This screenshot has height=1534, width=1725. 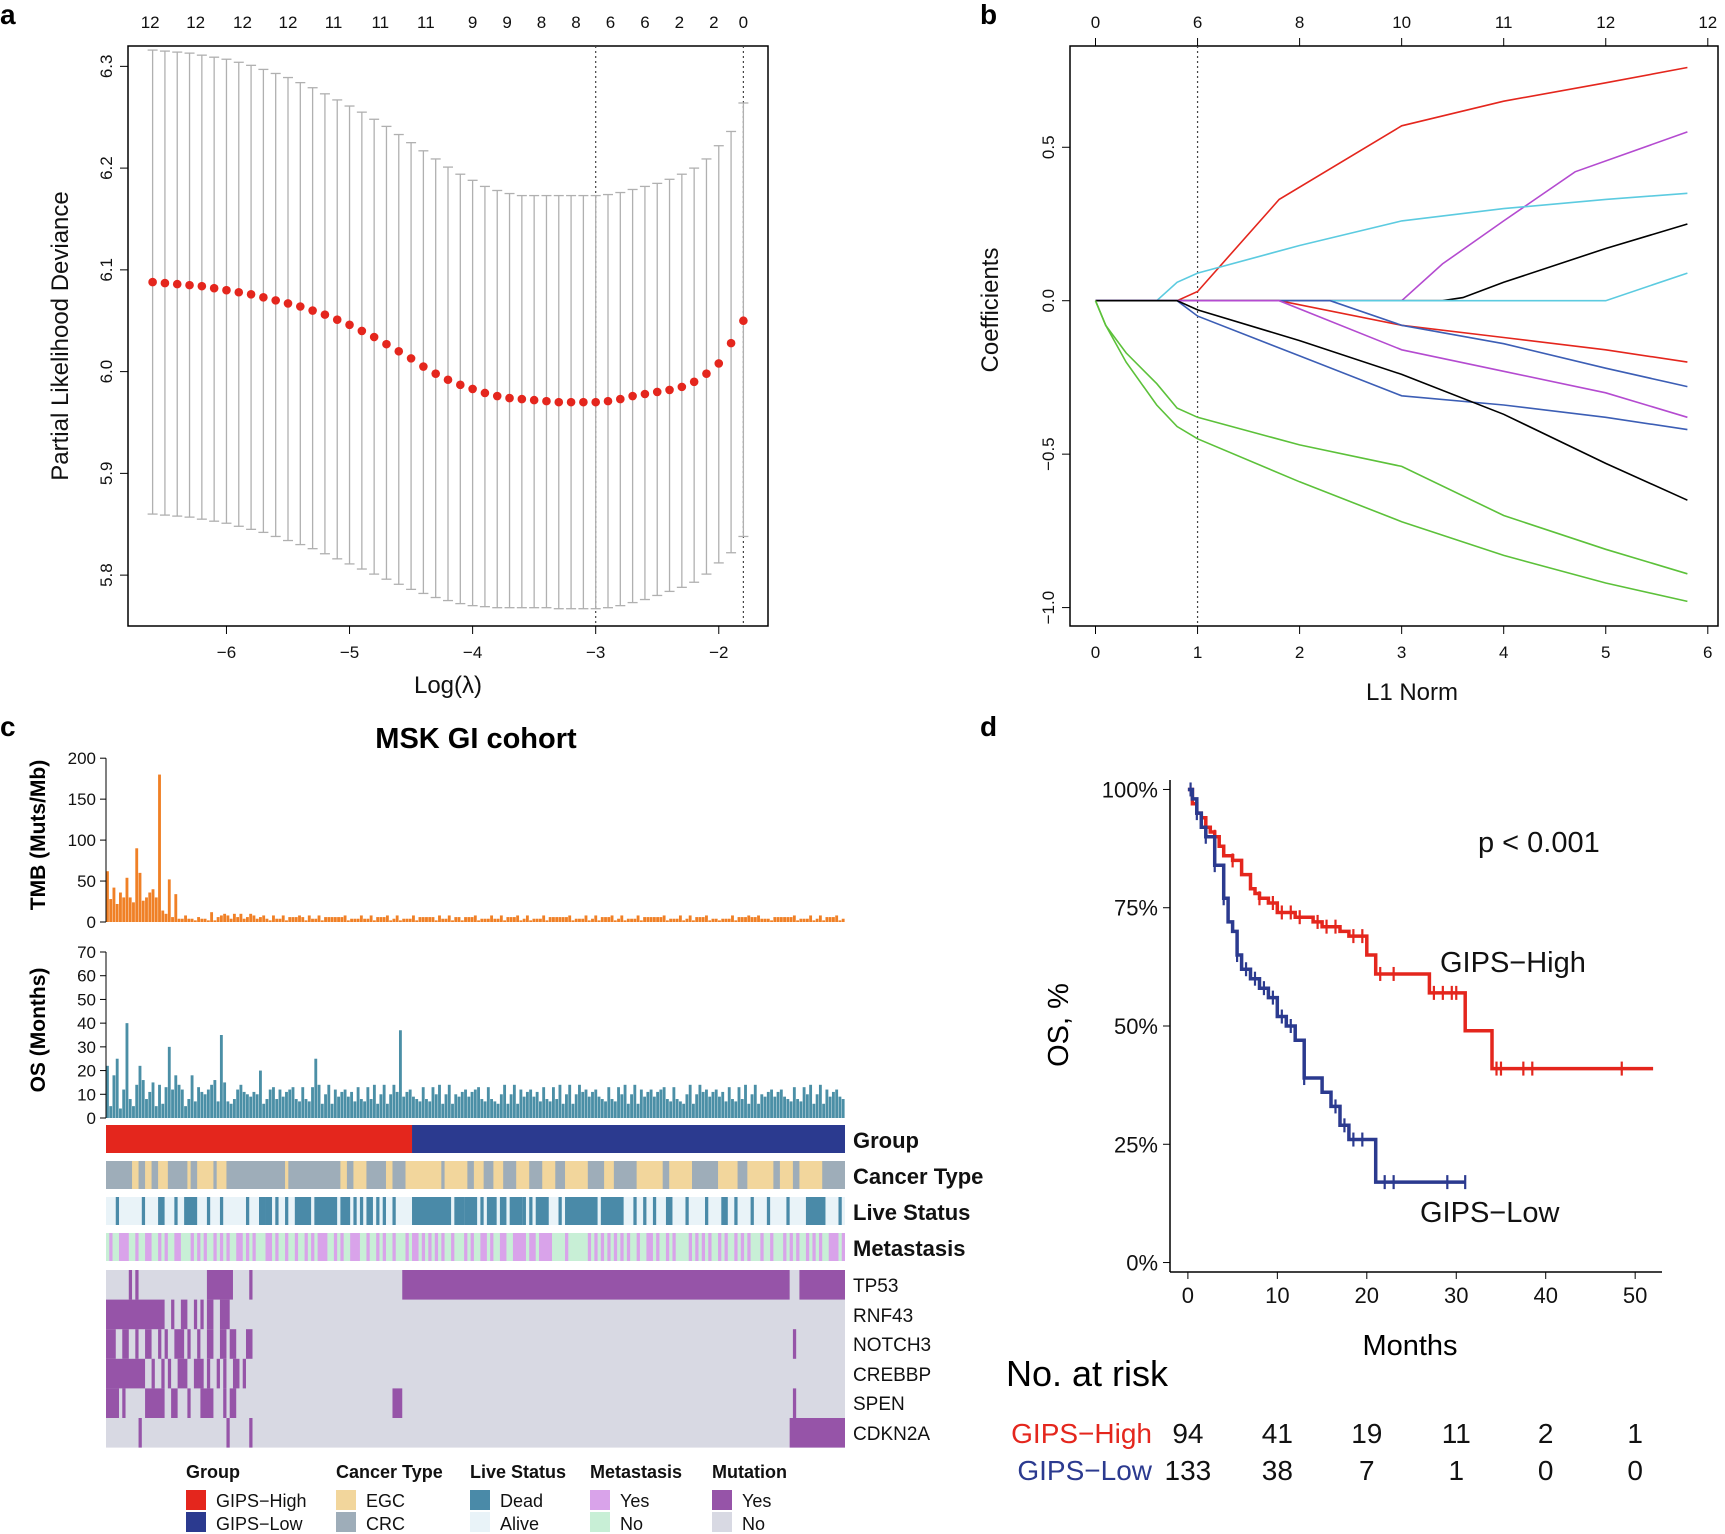 What do you see at coordinates (1084, 1470) in the screenshot?
I see `risk-row-label-low: GIPS−Low` at bounding box center [1084, 1470].